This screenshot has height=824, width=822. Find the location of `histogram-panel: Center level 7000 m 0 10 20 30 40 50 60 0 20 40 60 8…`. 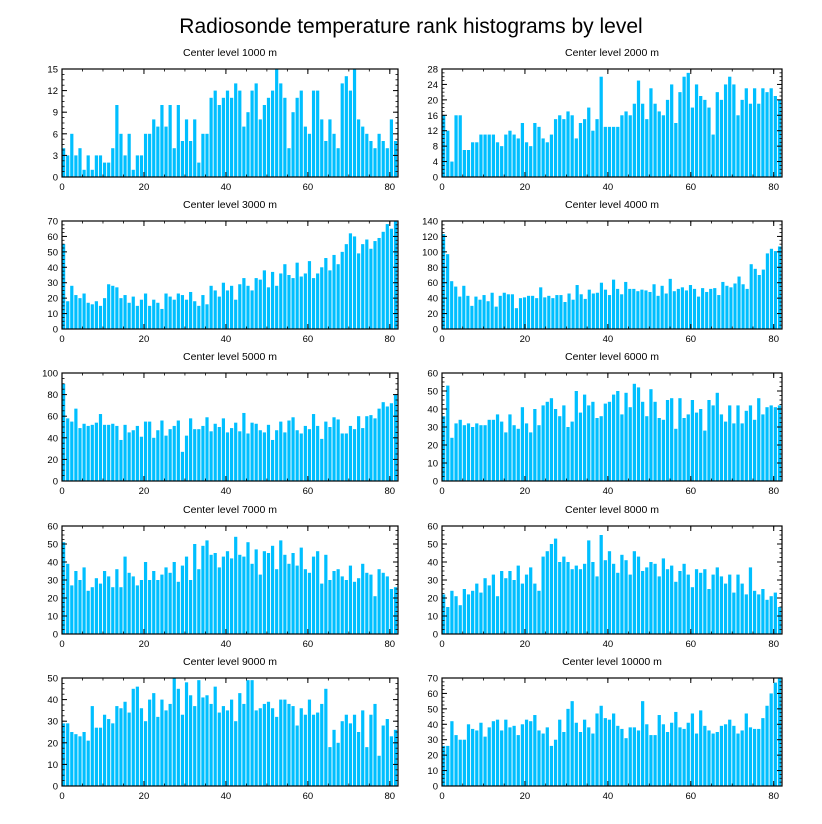

histogram-panel: Center level 7000 m 0 10 20 30 40 50 60 0 20 40 60 8… is located at coordinates (223, 577).